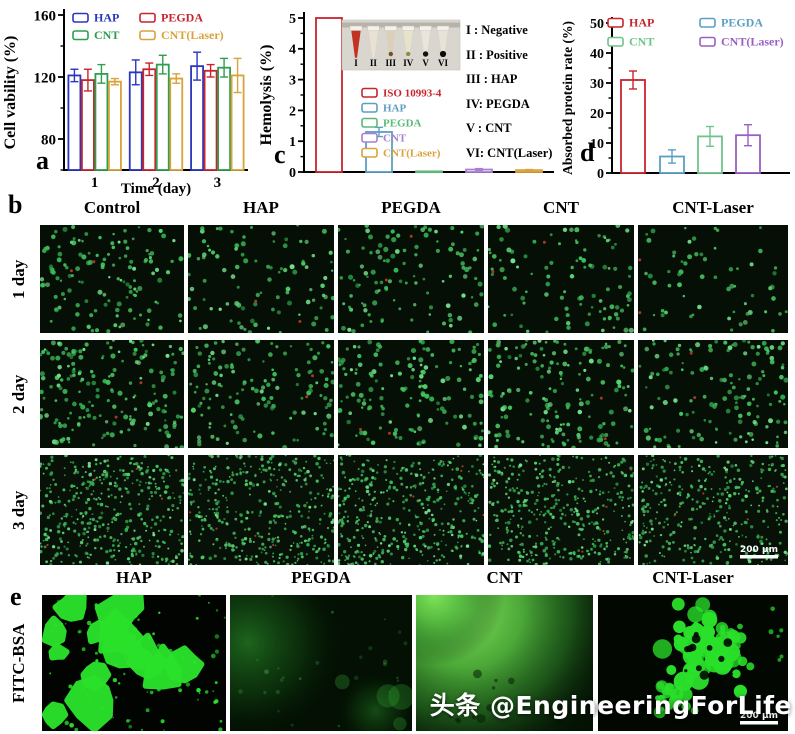  I want to click on micrograph-2day-hap, so click(261, 394).